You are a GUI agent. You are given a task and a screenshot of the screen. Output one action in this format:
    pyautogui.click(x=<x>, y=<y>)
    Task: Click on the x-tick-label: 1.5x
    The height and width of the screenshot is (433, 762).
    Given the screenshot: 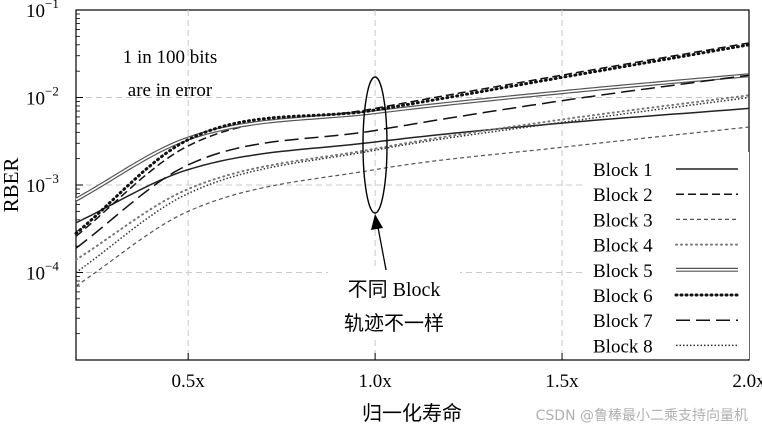 What is the action you would take?
    pyautogui.click(x=562, y=381)
    